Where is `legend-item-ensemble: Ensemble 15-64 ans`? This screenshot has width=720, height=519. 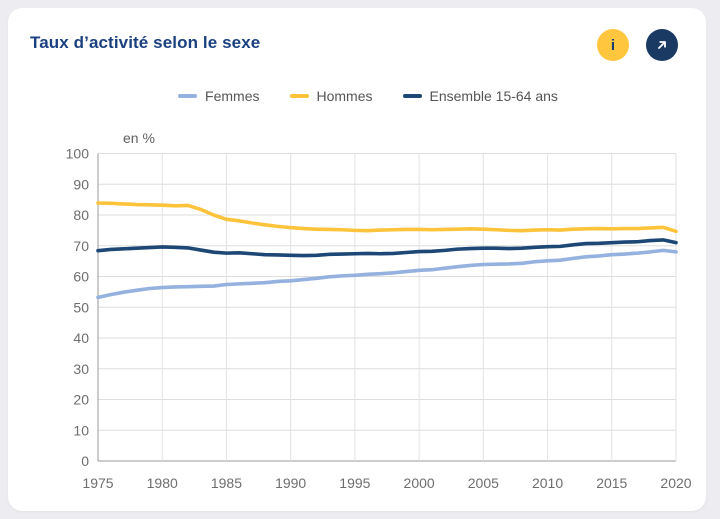
legend-item-ensemble: Ensemble 15-64 ans is located at coordinates (480, 96).